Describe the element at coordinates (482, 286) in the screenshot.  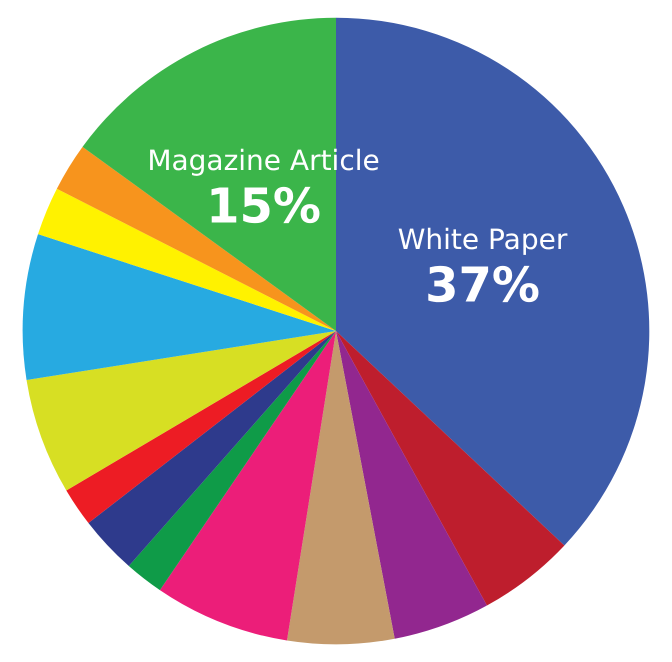
I see `data-label: 37%` at that location.